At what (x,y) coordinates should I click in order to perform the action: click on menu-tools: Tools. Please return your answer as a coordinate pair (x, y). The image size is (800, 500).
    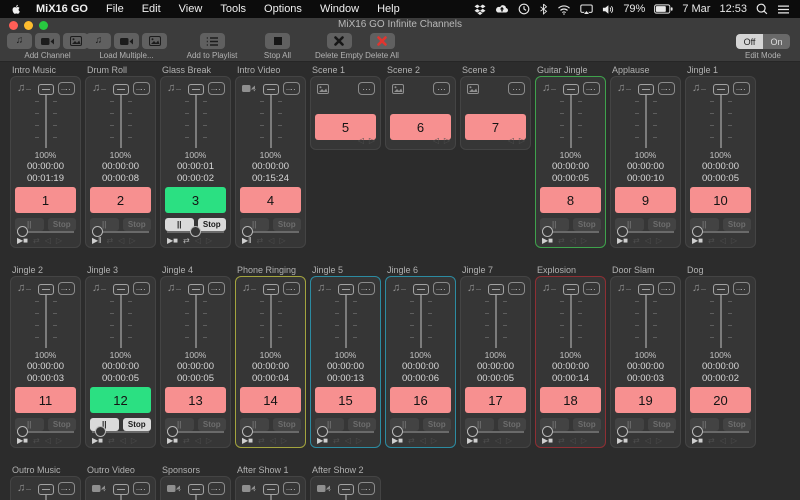
    Looking at the image, I should click on (233, 9).